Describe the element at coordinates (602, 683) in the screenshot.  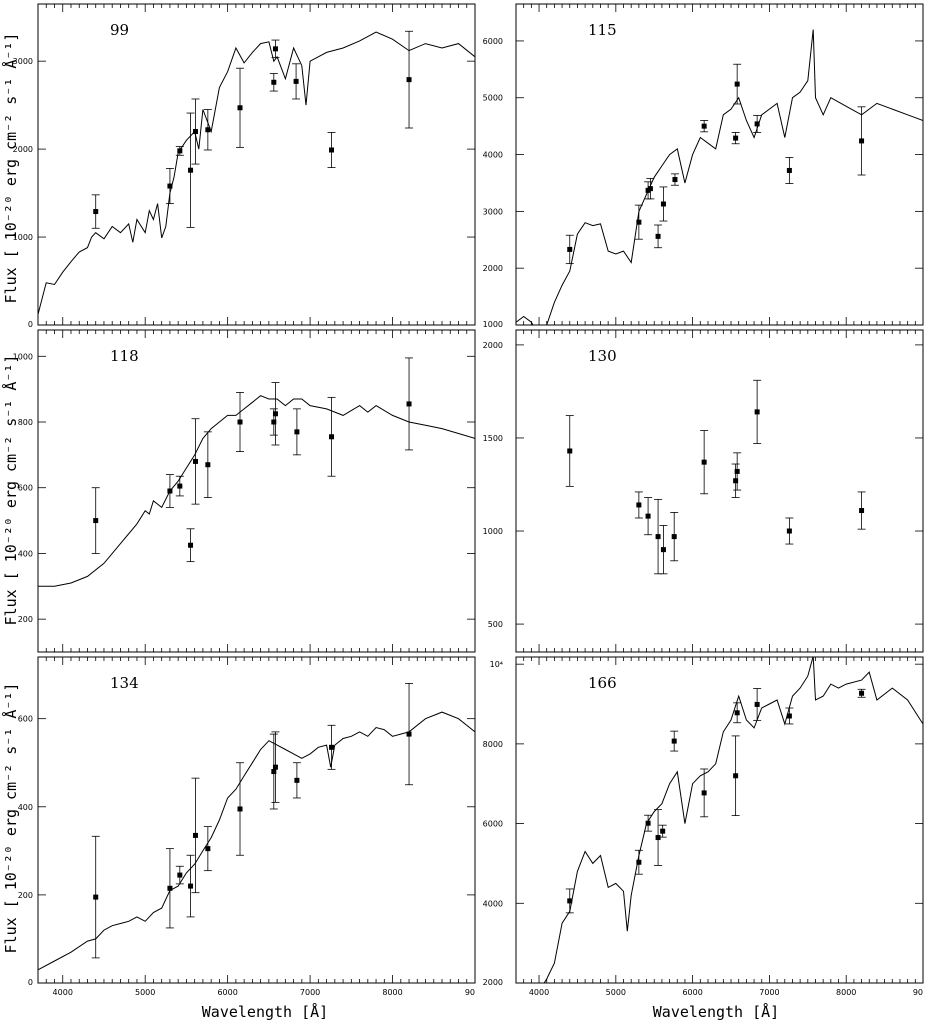
I see `panel-label: 166` at that location.